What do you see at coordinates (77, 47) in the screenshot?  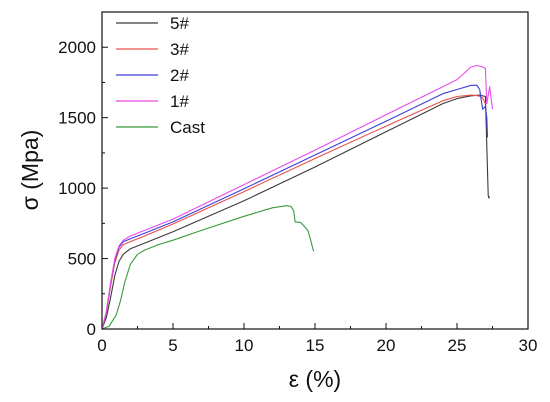 I see `y-tick-label: 2000` at bounding box center [77, 47].